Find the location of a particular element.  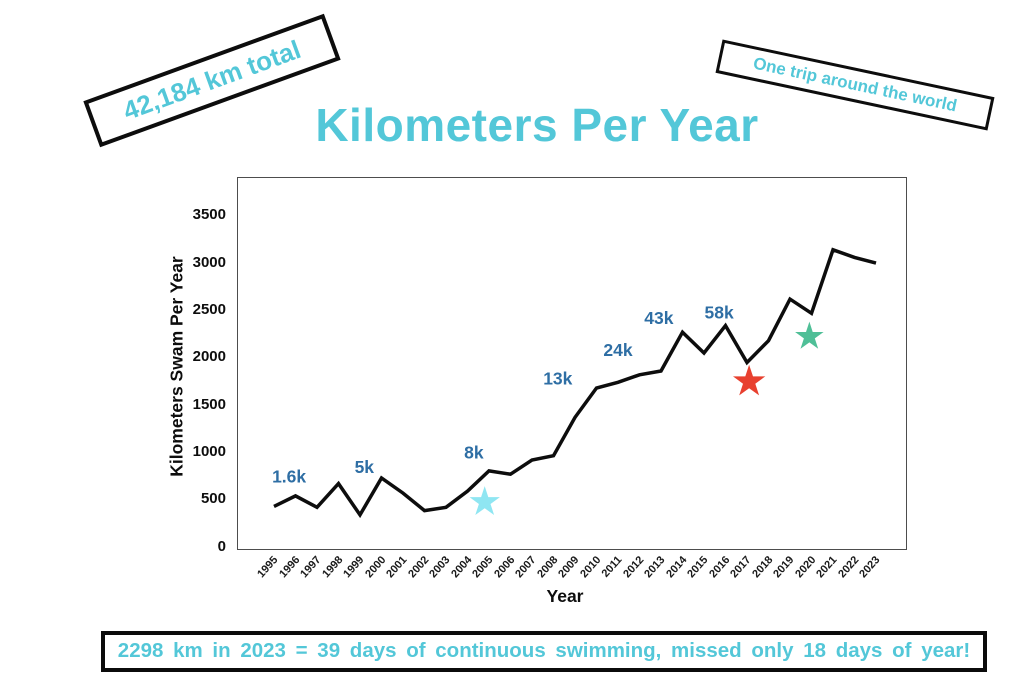

x-tick-label: 2008 is located at coordinates (547, 567).